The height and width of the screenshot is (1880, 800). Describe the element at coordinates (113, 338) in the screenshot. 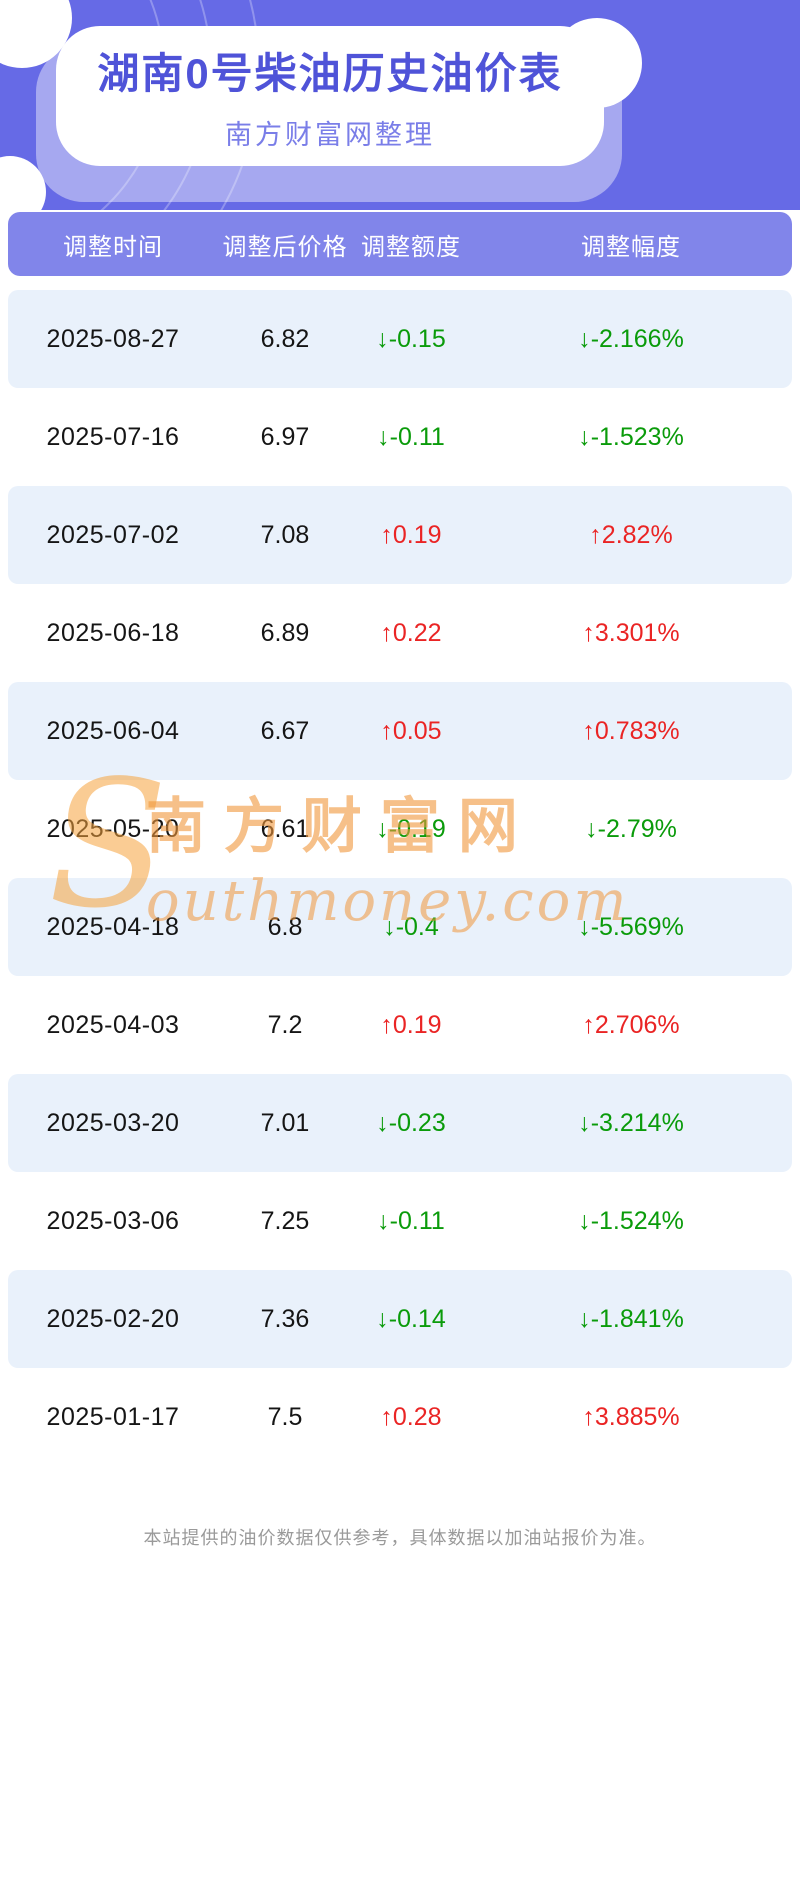

I see `cell-adjust-date: 2025-08-27` at that location.